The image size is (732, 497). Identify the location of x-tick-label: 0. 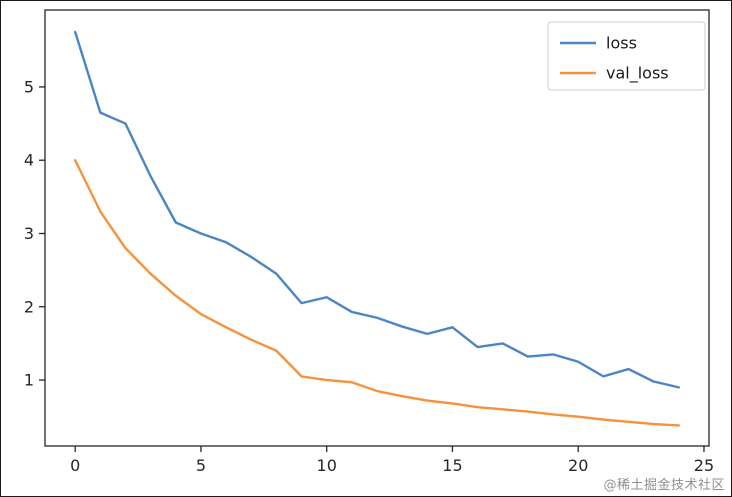
(75, 465).